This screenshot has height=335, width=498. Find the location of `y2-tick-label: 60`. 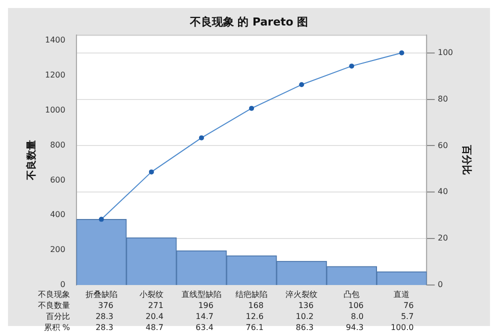

y2-tick-label: 60 is located at coordinates (443, 145).